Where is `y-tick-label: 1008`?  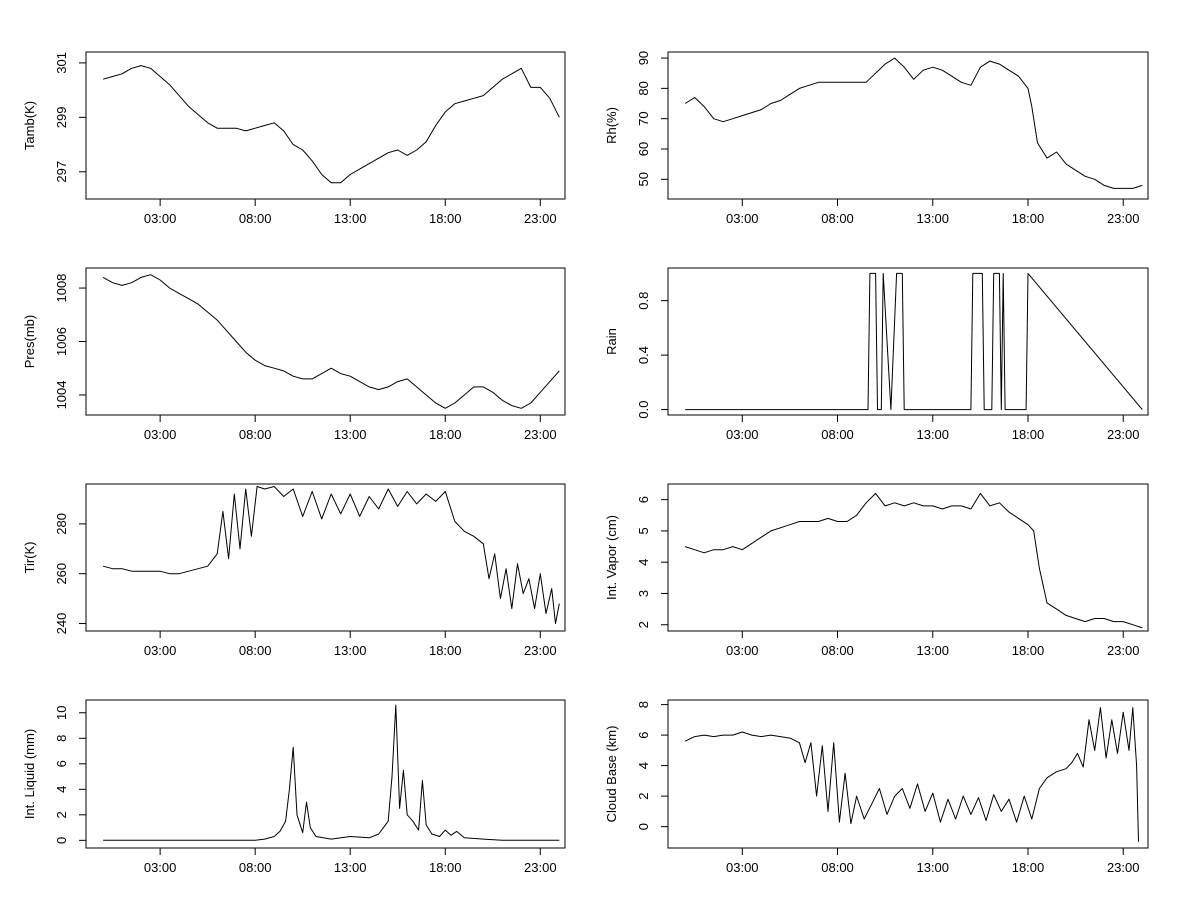 y-tick-label: 1008 is located at coordinates (61, 288).